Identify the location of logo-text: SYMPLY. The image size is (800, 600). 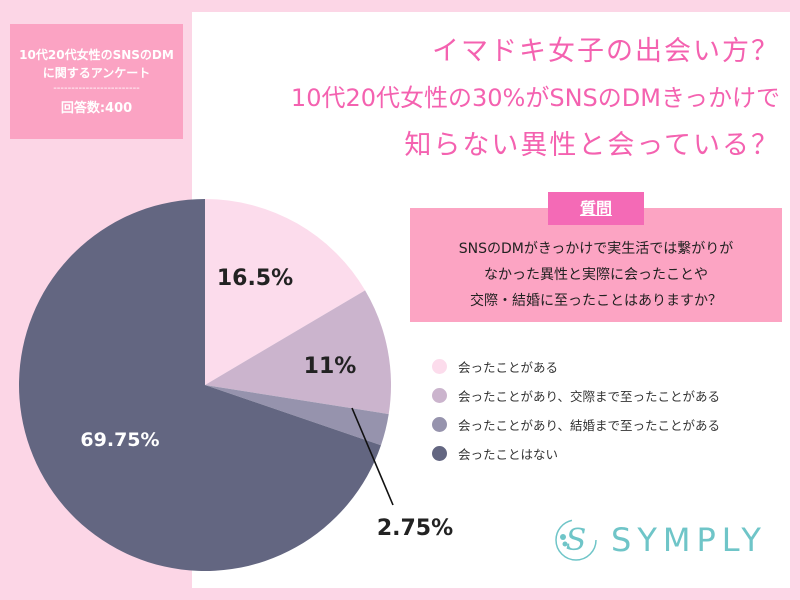
(689, 540).